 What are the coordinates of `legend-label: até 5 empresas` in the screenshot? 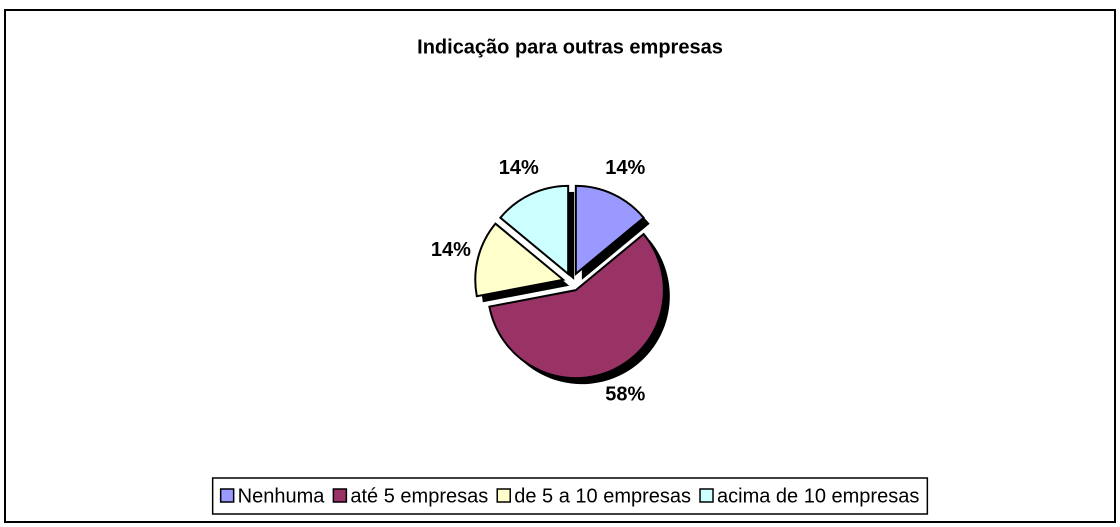 It's located at (419, 496).